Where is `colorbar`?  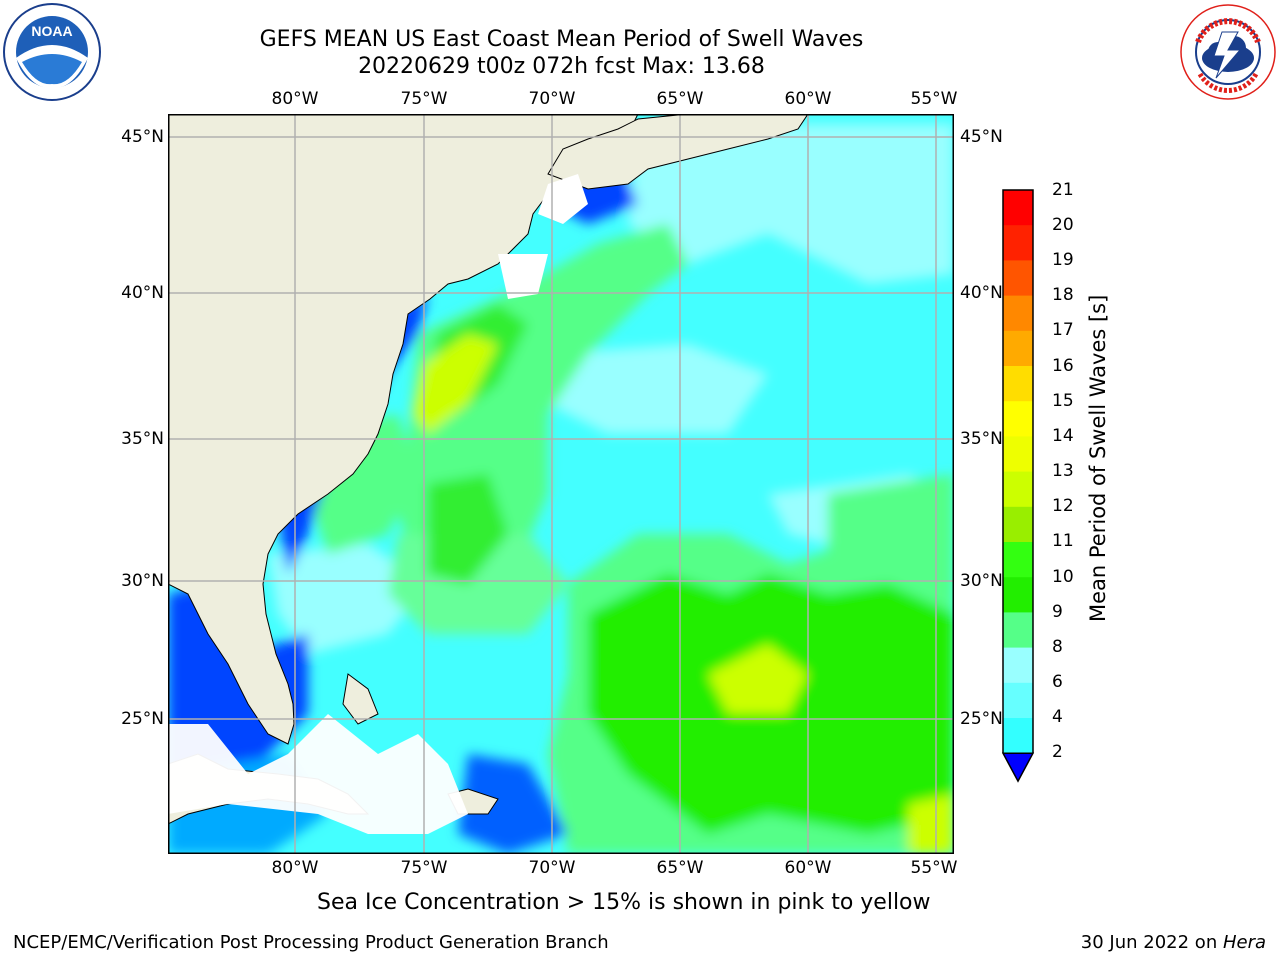 colorbar is located at coordinates (1018, 487).